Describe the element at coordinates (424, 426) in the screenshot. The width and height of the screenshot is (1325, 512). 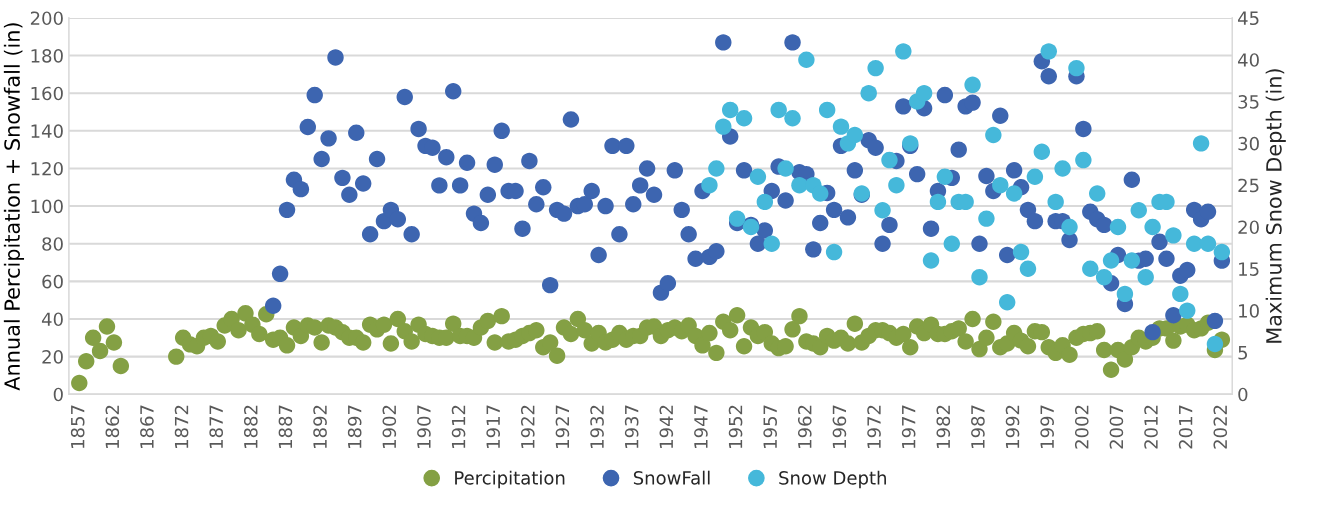
I see `x-tick-label: 1907` at that location.